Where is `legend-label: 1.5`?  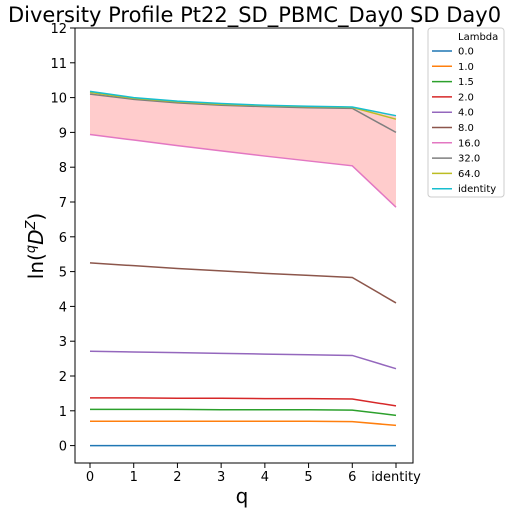
legend-label: 1.5 is located at coordinates (466, 82).